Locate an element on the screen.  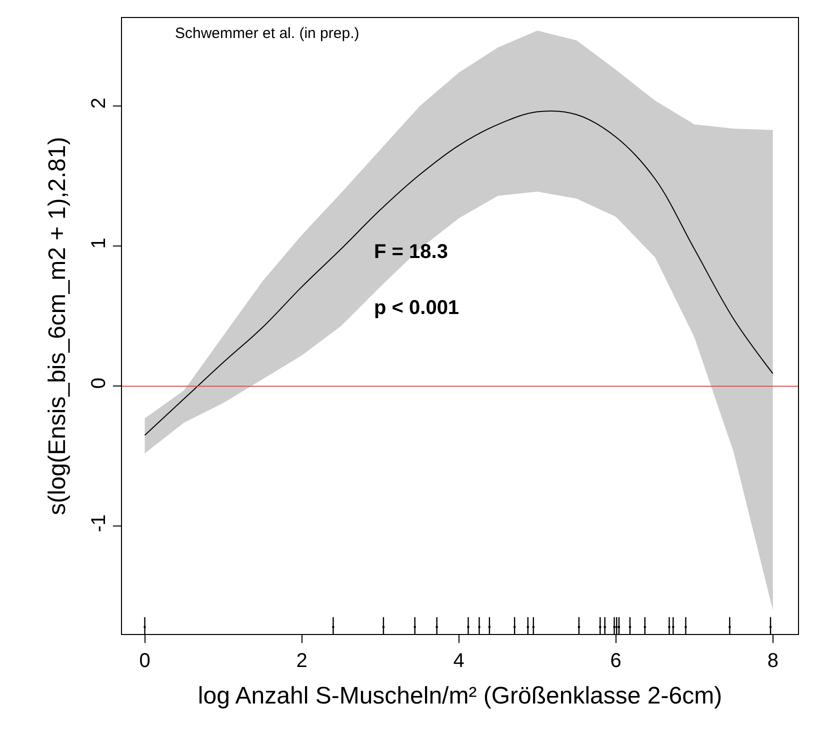
x-tick-label: 6 is located at coordinates (616, 661).